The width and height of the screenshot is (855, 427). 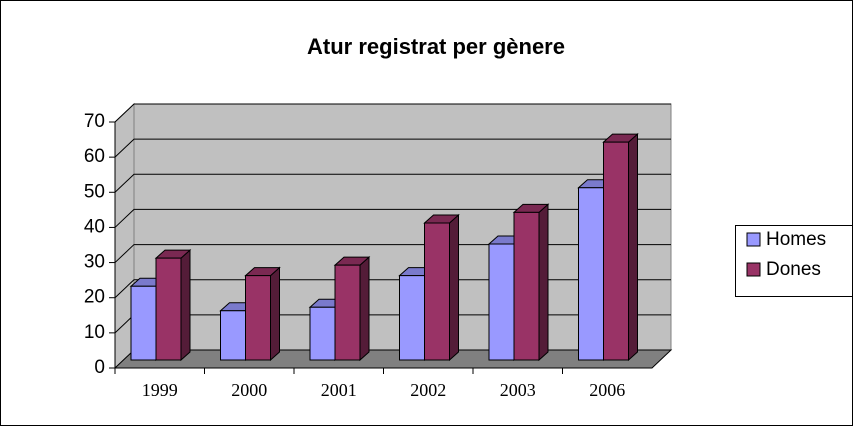 What do you see at coordinates (94, 297) in the screenshot?
I see `y-tick-label: 20` at bounding box center [94, 297].